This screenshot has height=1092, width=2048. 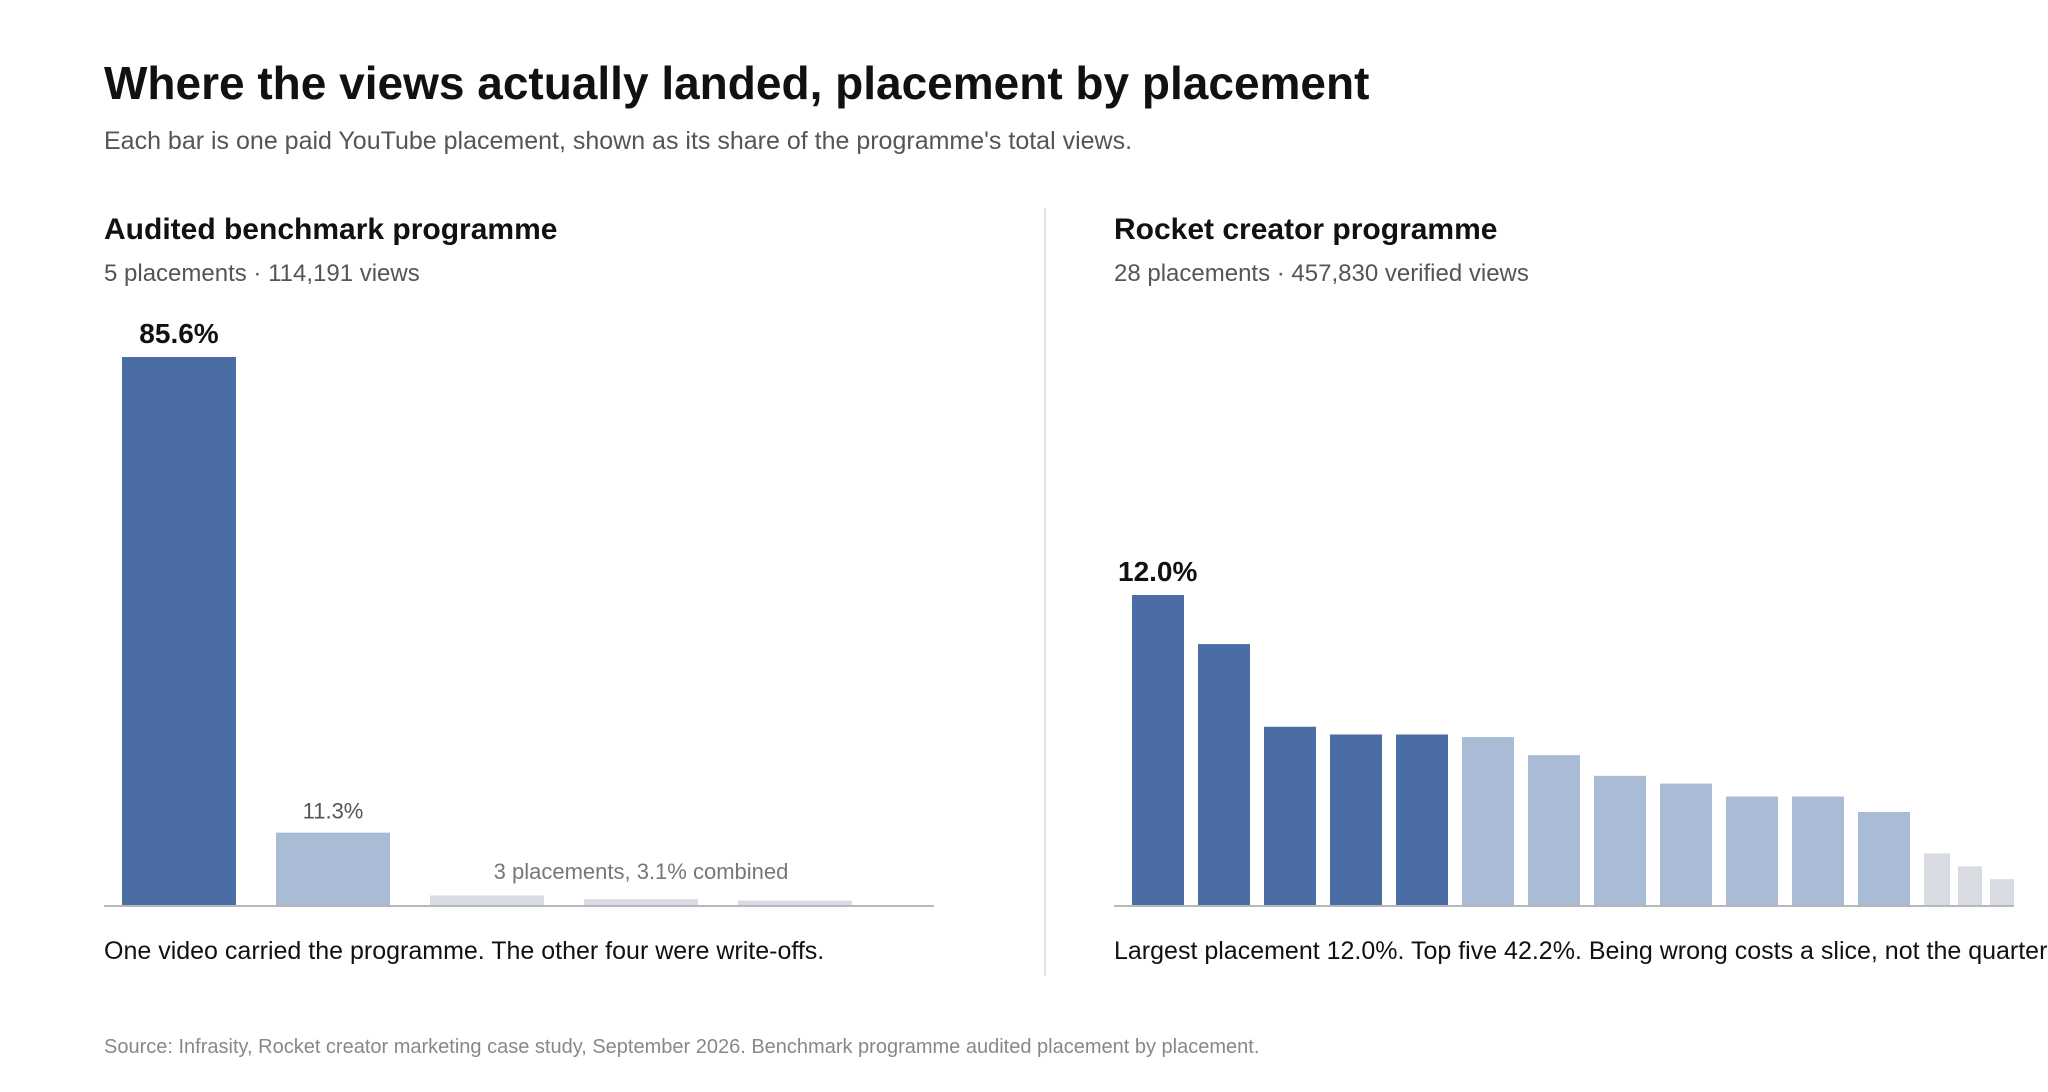 I want to click on rocket-value-label-1: 12.0%, so click(x=1157, y=571).